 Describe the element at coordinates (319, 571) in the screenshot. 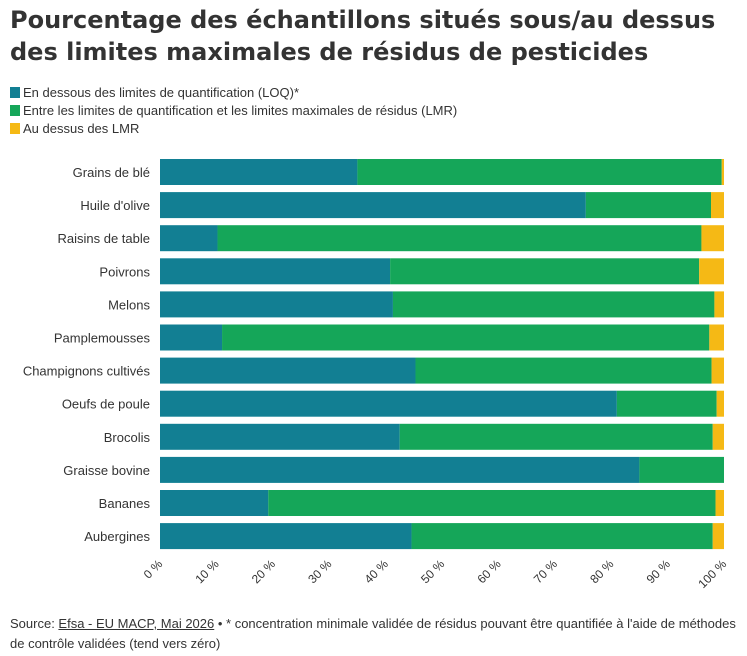

I see `x-tick-label-30: 30 %` at that location.